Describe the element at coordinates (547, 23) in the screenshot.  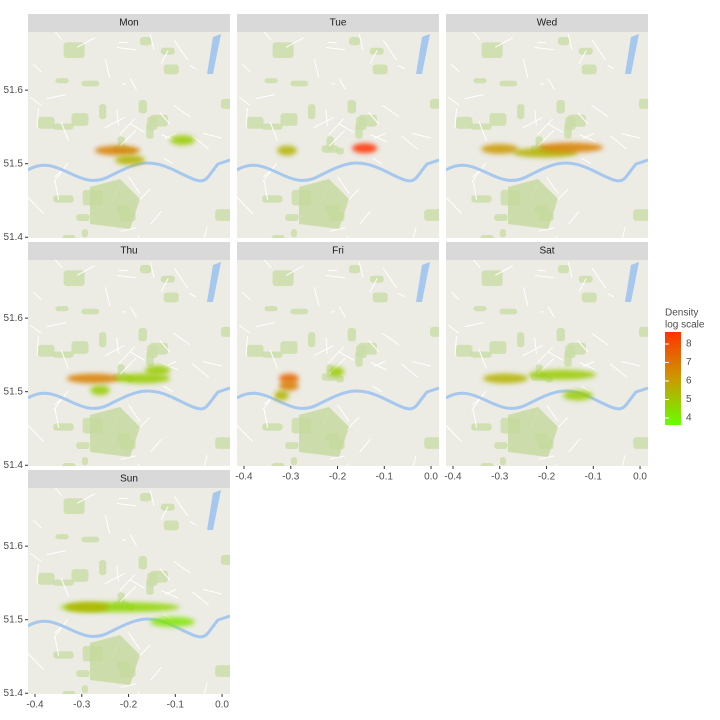
I see `strip-label: Wed` at that location.